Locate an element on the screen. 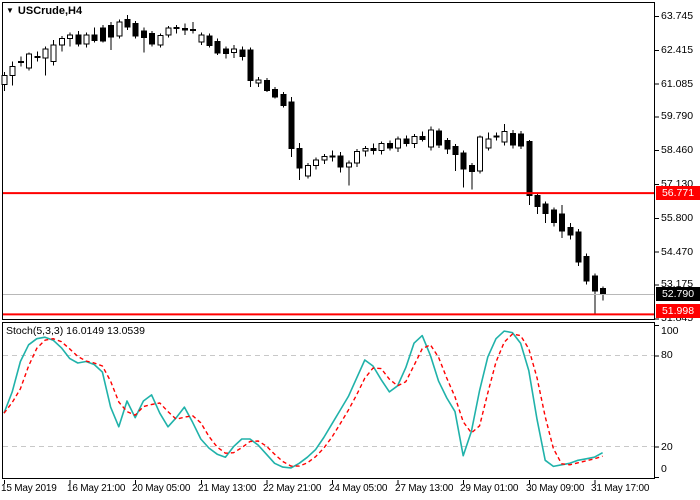 Image resolution: width=700 pixels, height=500 pixels. time-axis-label: 24 May 05:00 is located at coordinates (358, 488).